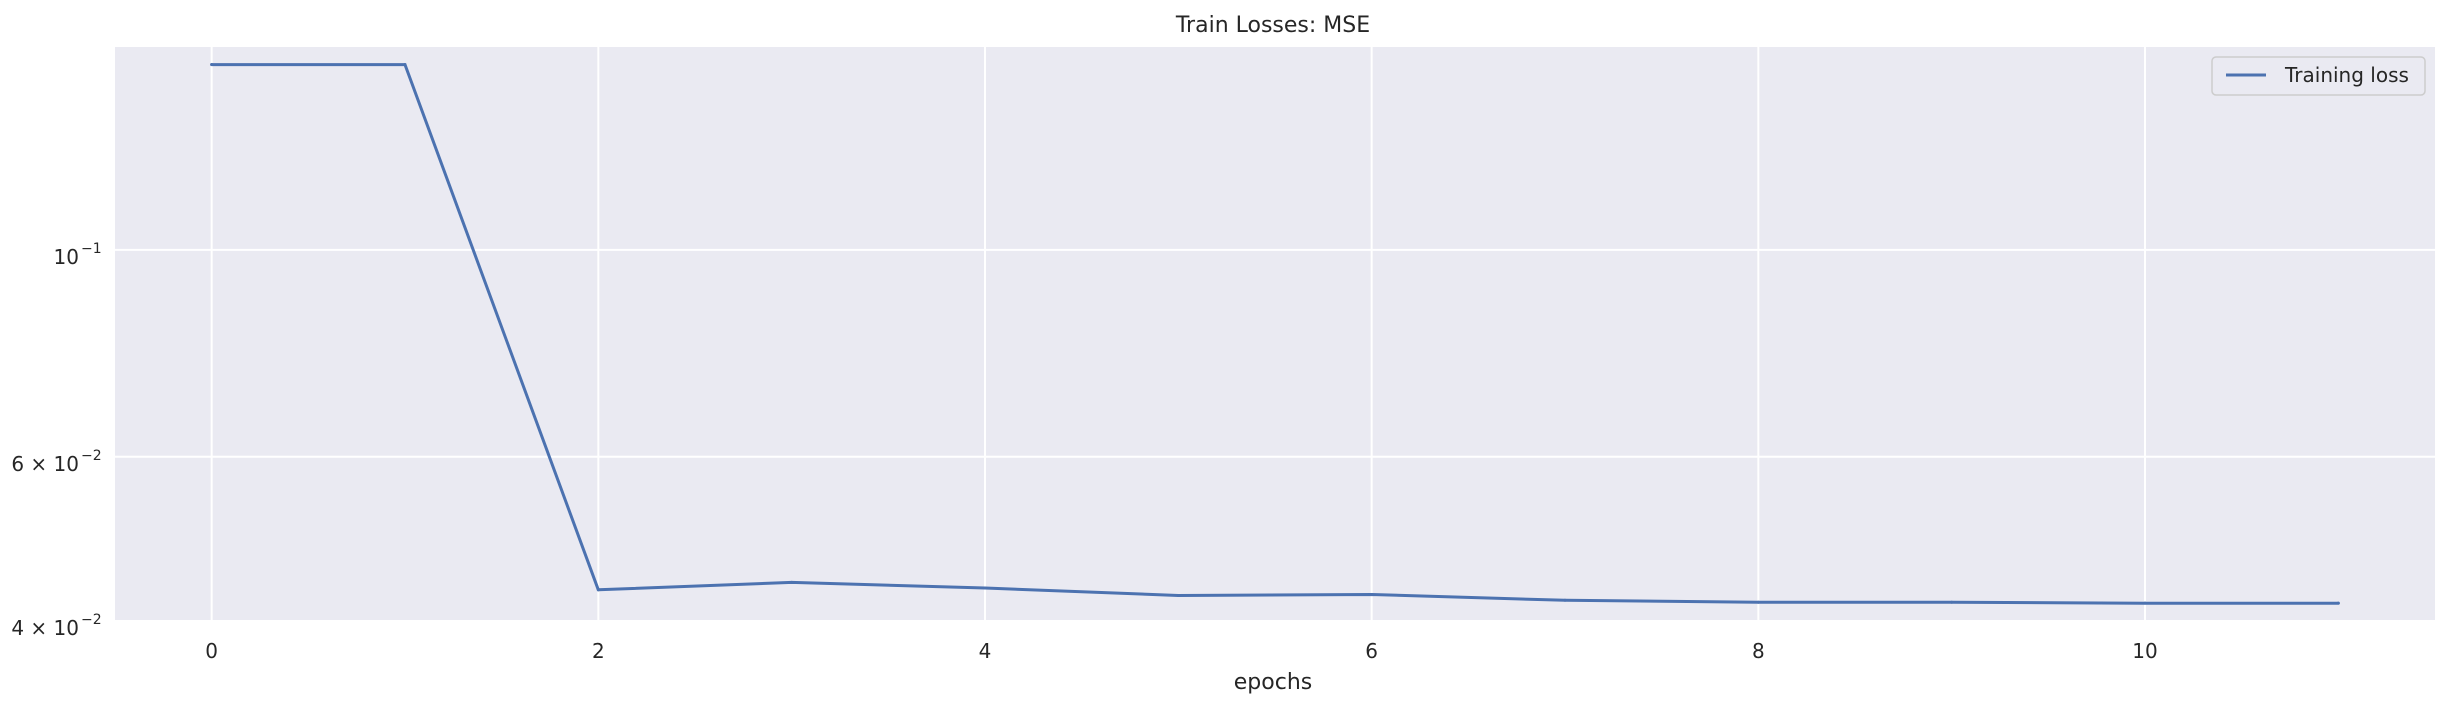  I want to click on legend-box, so click(2318, 76).